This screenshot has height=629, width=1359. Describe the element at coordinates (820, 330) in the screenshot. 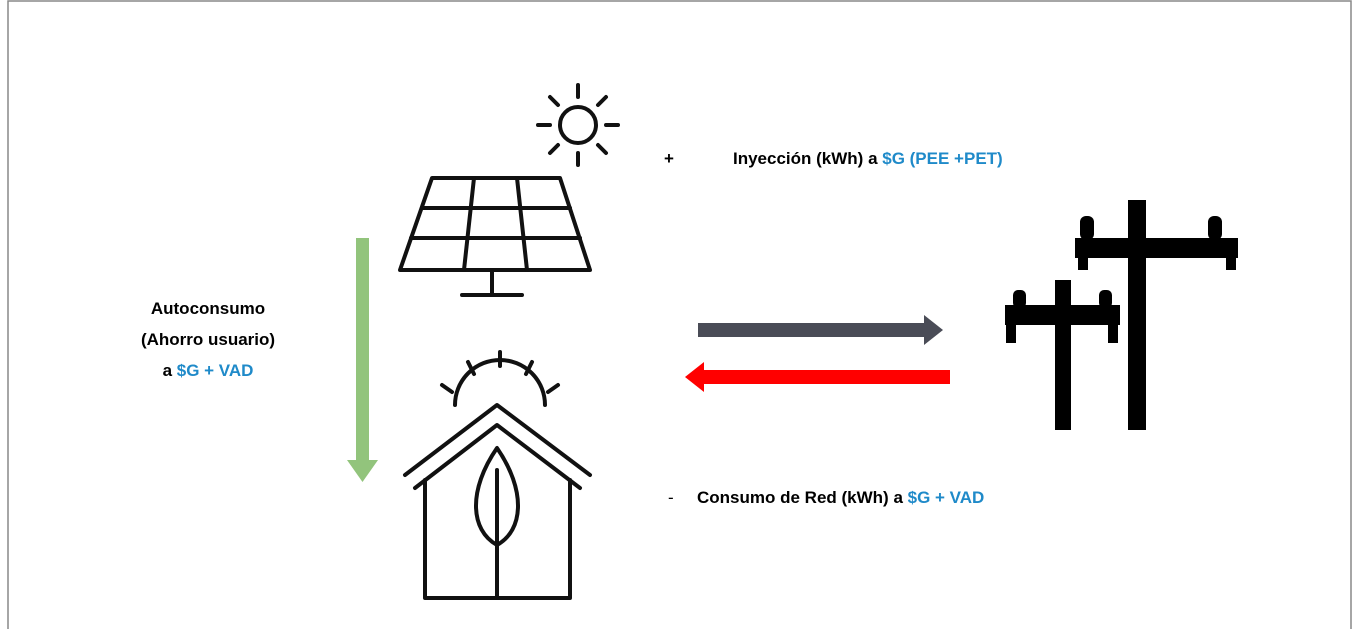

I see `injection-arrow` at that location.